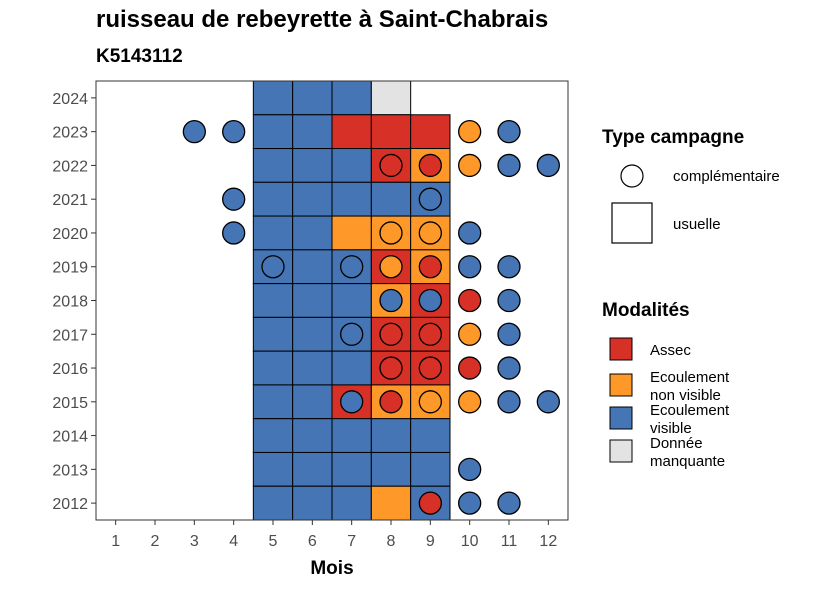  Describe the element at coordinates (70, 166) in the screenshot. I see `y-tick-label: 2022` at that location.